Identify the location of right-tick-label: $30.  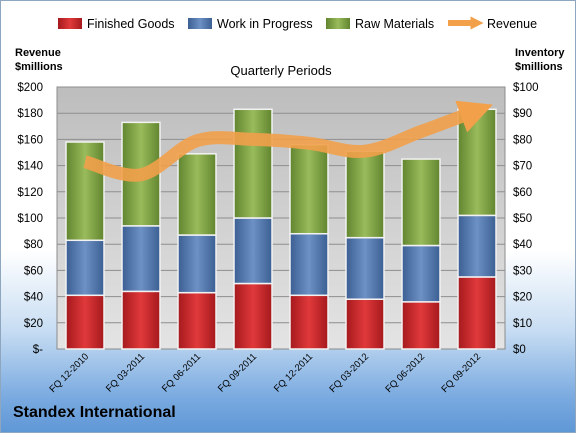
(522, 271).